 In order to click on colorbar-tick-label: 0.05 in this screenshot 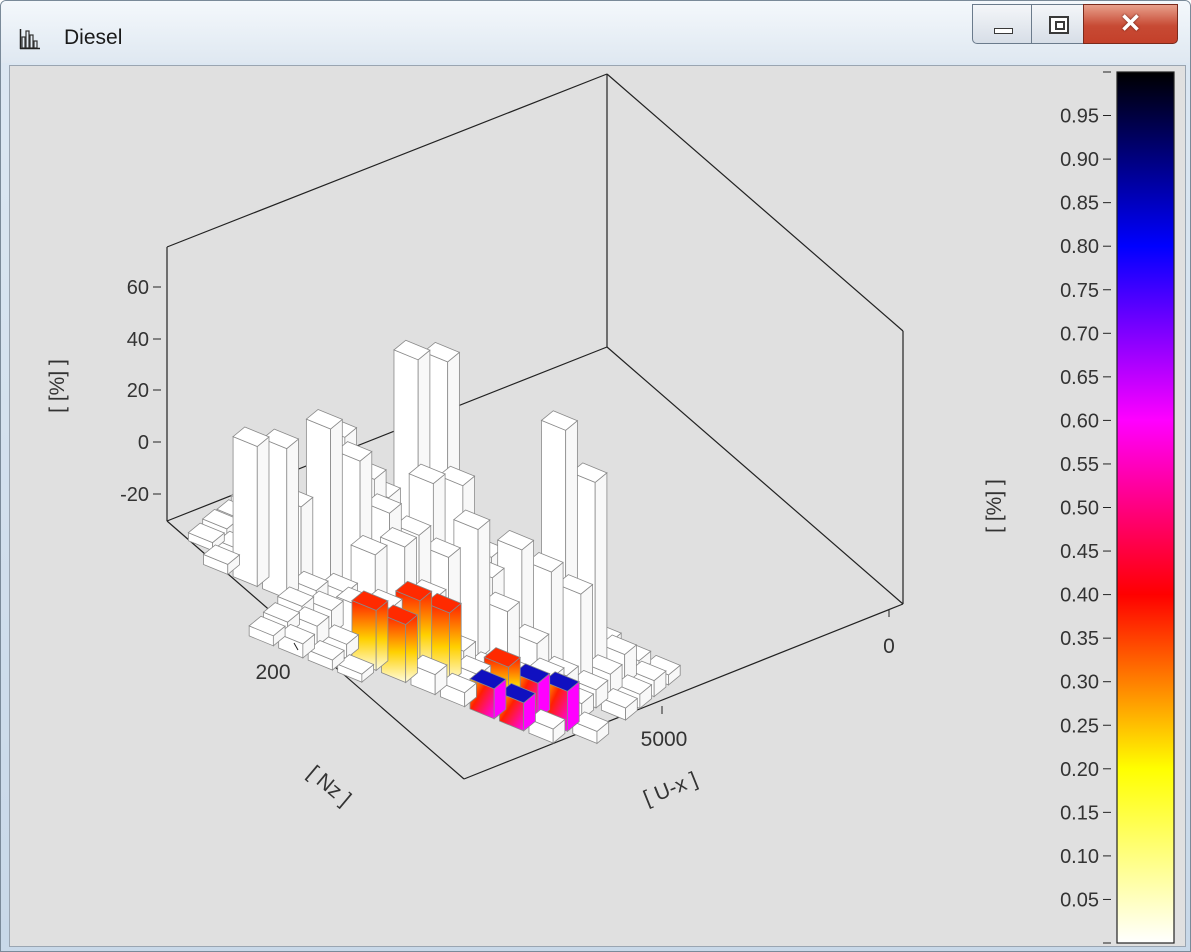, I will do `click(1079, 900)`.